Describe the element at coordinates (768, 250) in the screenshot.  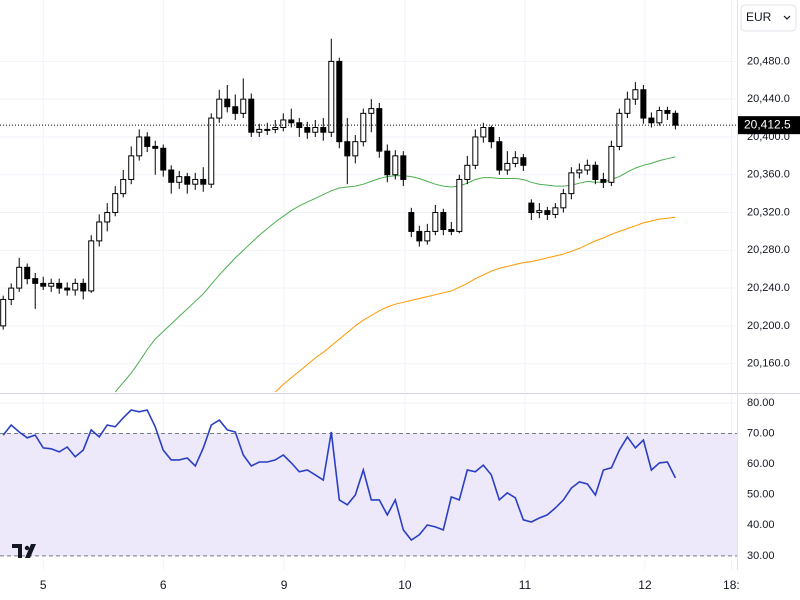
I see `y-tick-label: 20,280.0` at that location.